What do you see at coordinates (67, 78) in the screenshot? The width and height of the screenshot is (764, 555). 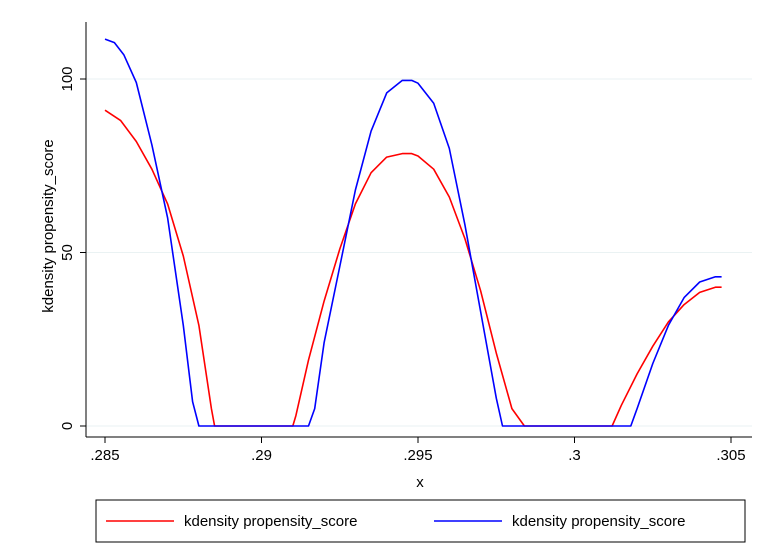 I see `y-tick-label: 100` at bounding box center [67, 78].